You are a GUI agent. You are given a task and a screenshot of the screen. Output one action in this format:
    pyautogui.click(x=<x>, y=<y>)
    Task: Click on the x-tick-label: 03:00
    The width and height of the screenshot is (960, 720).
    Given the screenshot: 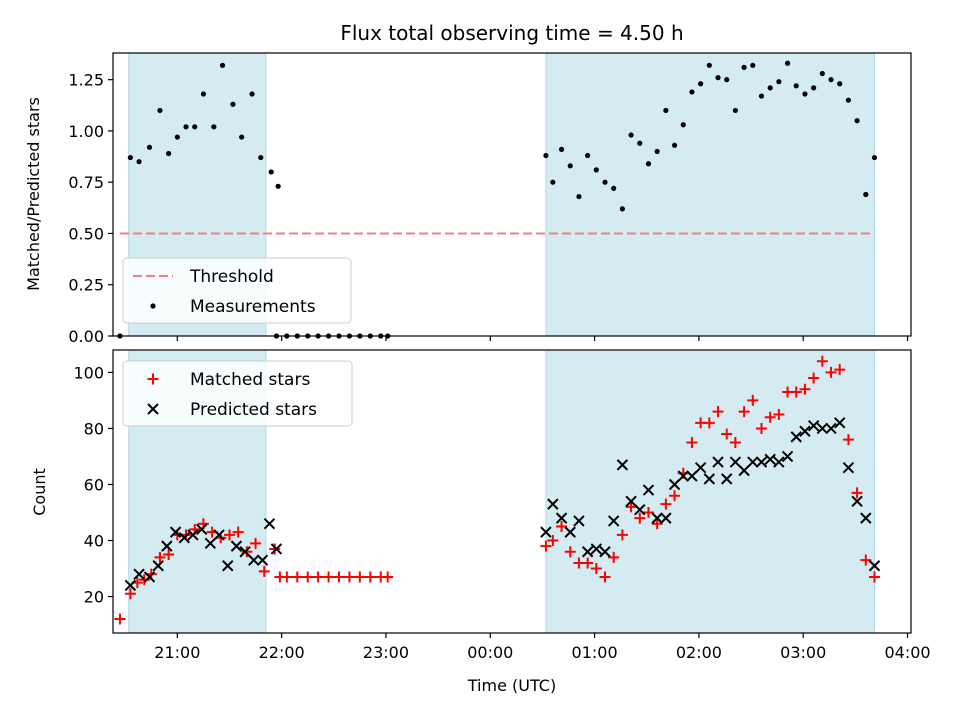 What is the action you would take?
    pyautogui.click(x=803, y=652)
    